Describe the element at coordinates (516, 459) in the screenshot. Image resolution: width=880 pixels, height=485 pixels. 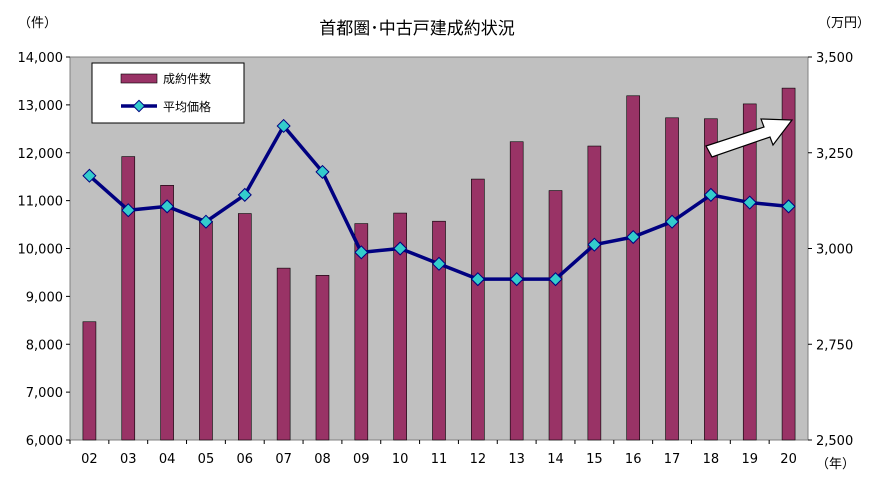
I see `x-tick-label: 13` at that location.